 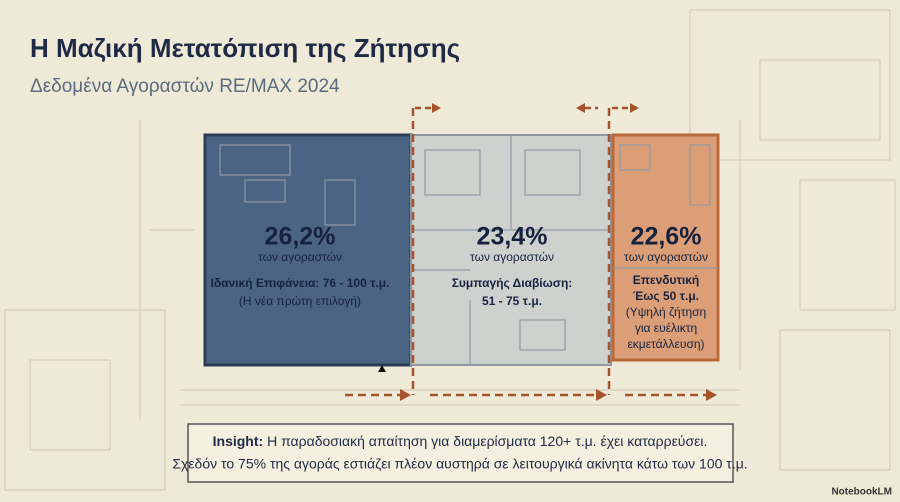 What do you see at coordinates (238, 441) in the screenshot?
I see `insight-label: Insight:` at bounding box center [238, 441].